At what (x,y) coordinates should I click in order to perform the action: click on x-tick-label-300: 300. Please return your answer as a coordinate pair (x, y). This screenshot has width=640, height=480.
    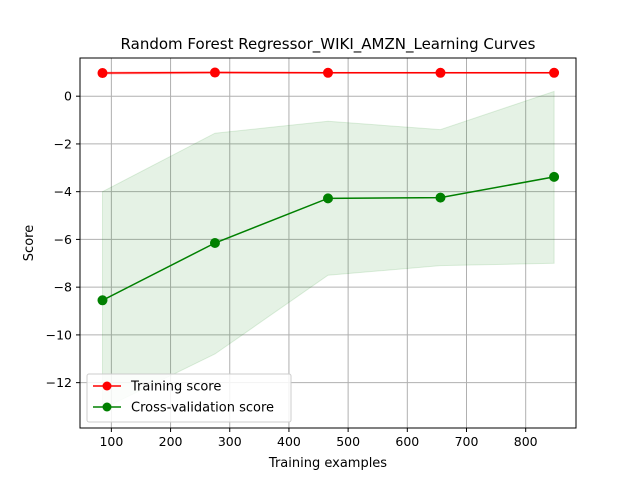
    Looking at the image, I should click on (230, 441).